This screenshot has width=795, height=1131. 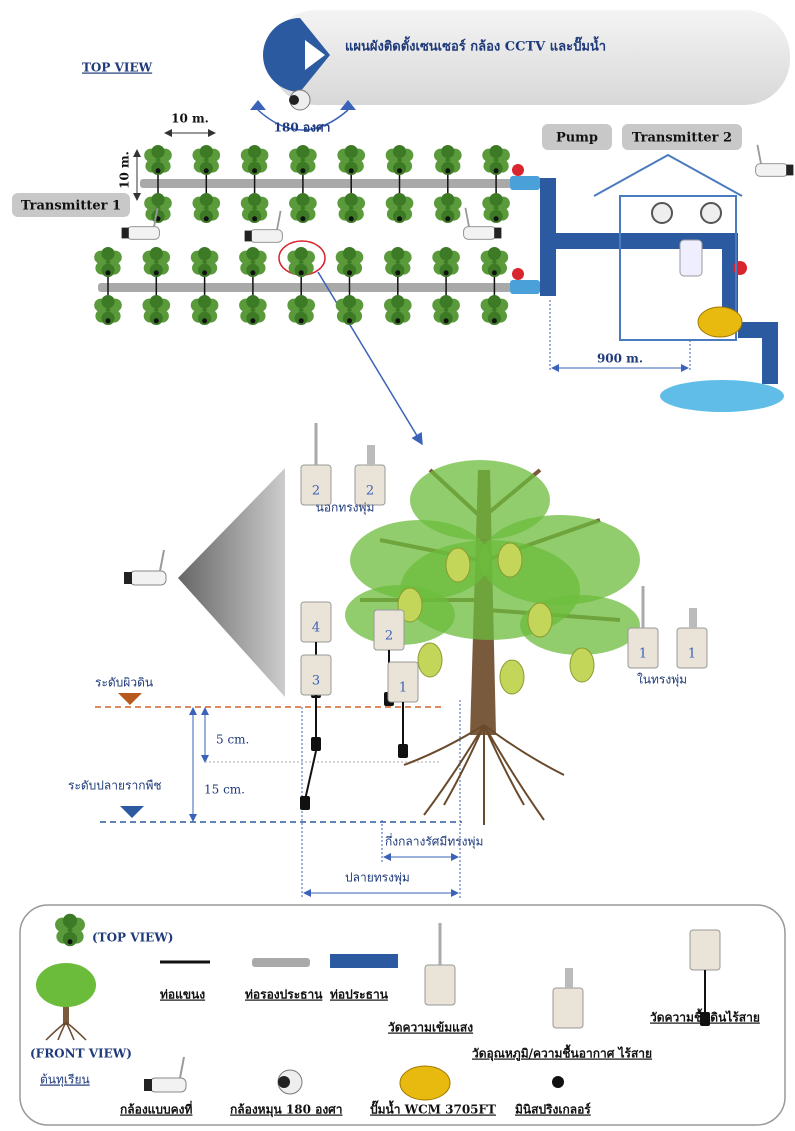 I want to click on sensor-box, so click(x=440, y=985).